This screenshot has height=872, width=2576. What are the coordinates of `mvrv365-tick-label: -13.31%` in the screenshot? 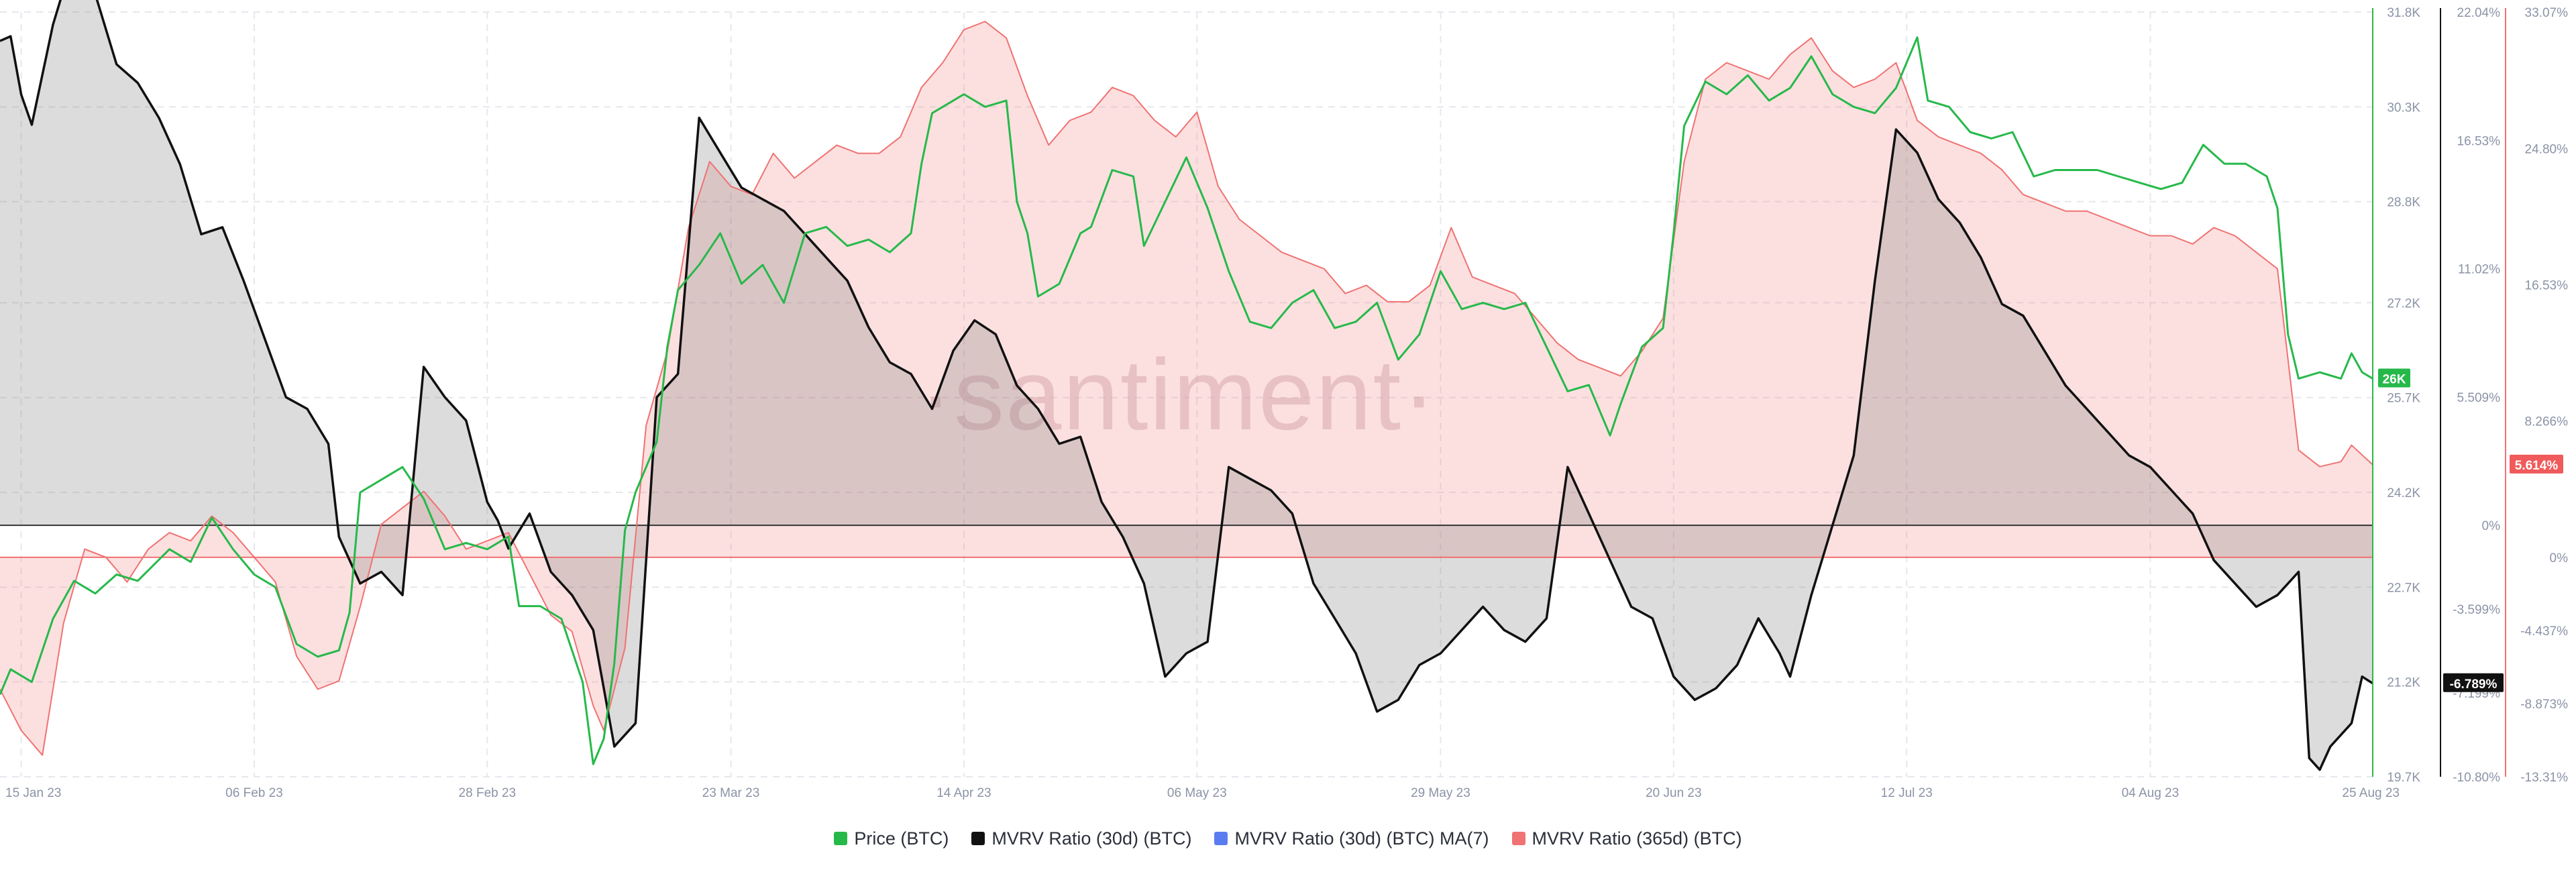 It's located at (2544, 778).